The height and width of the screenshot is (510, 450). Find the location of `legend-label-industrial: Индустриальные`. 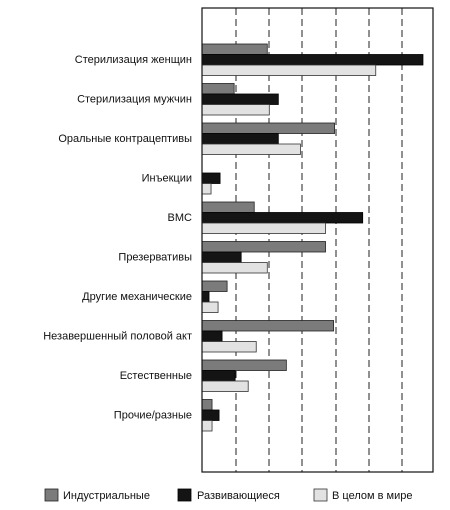

legend-label-industrial: Индустриальные is located at coordinates (106, 496).